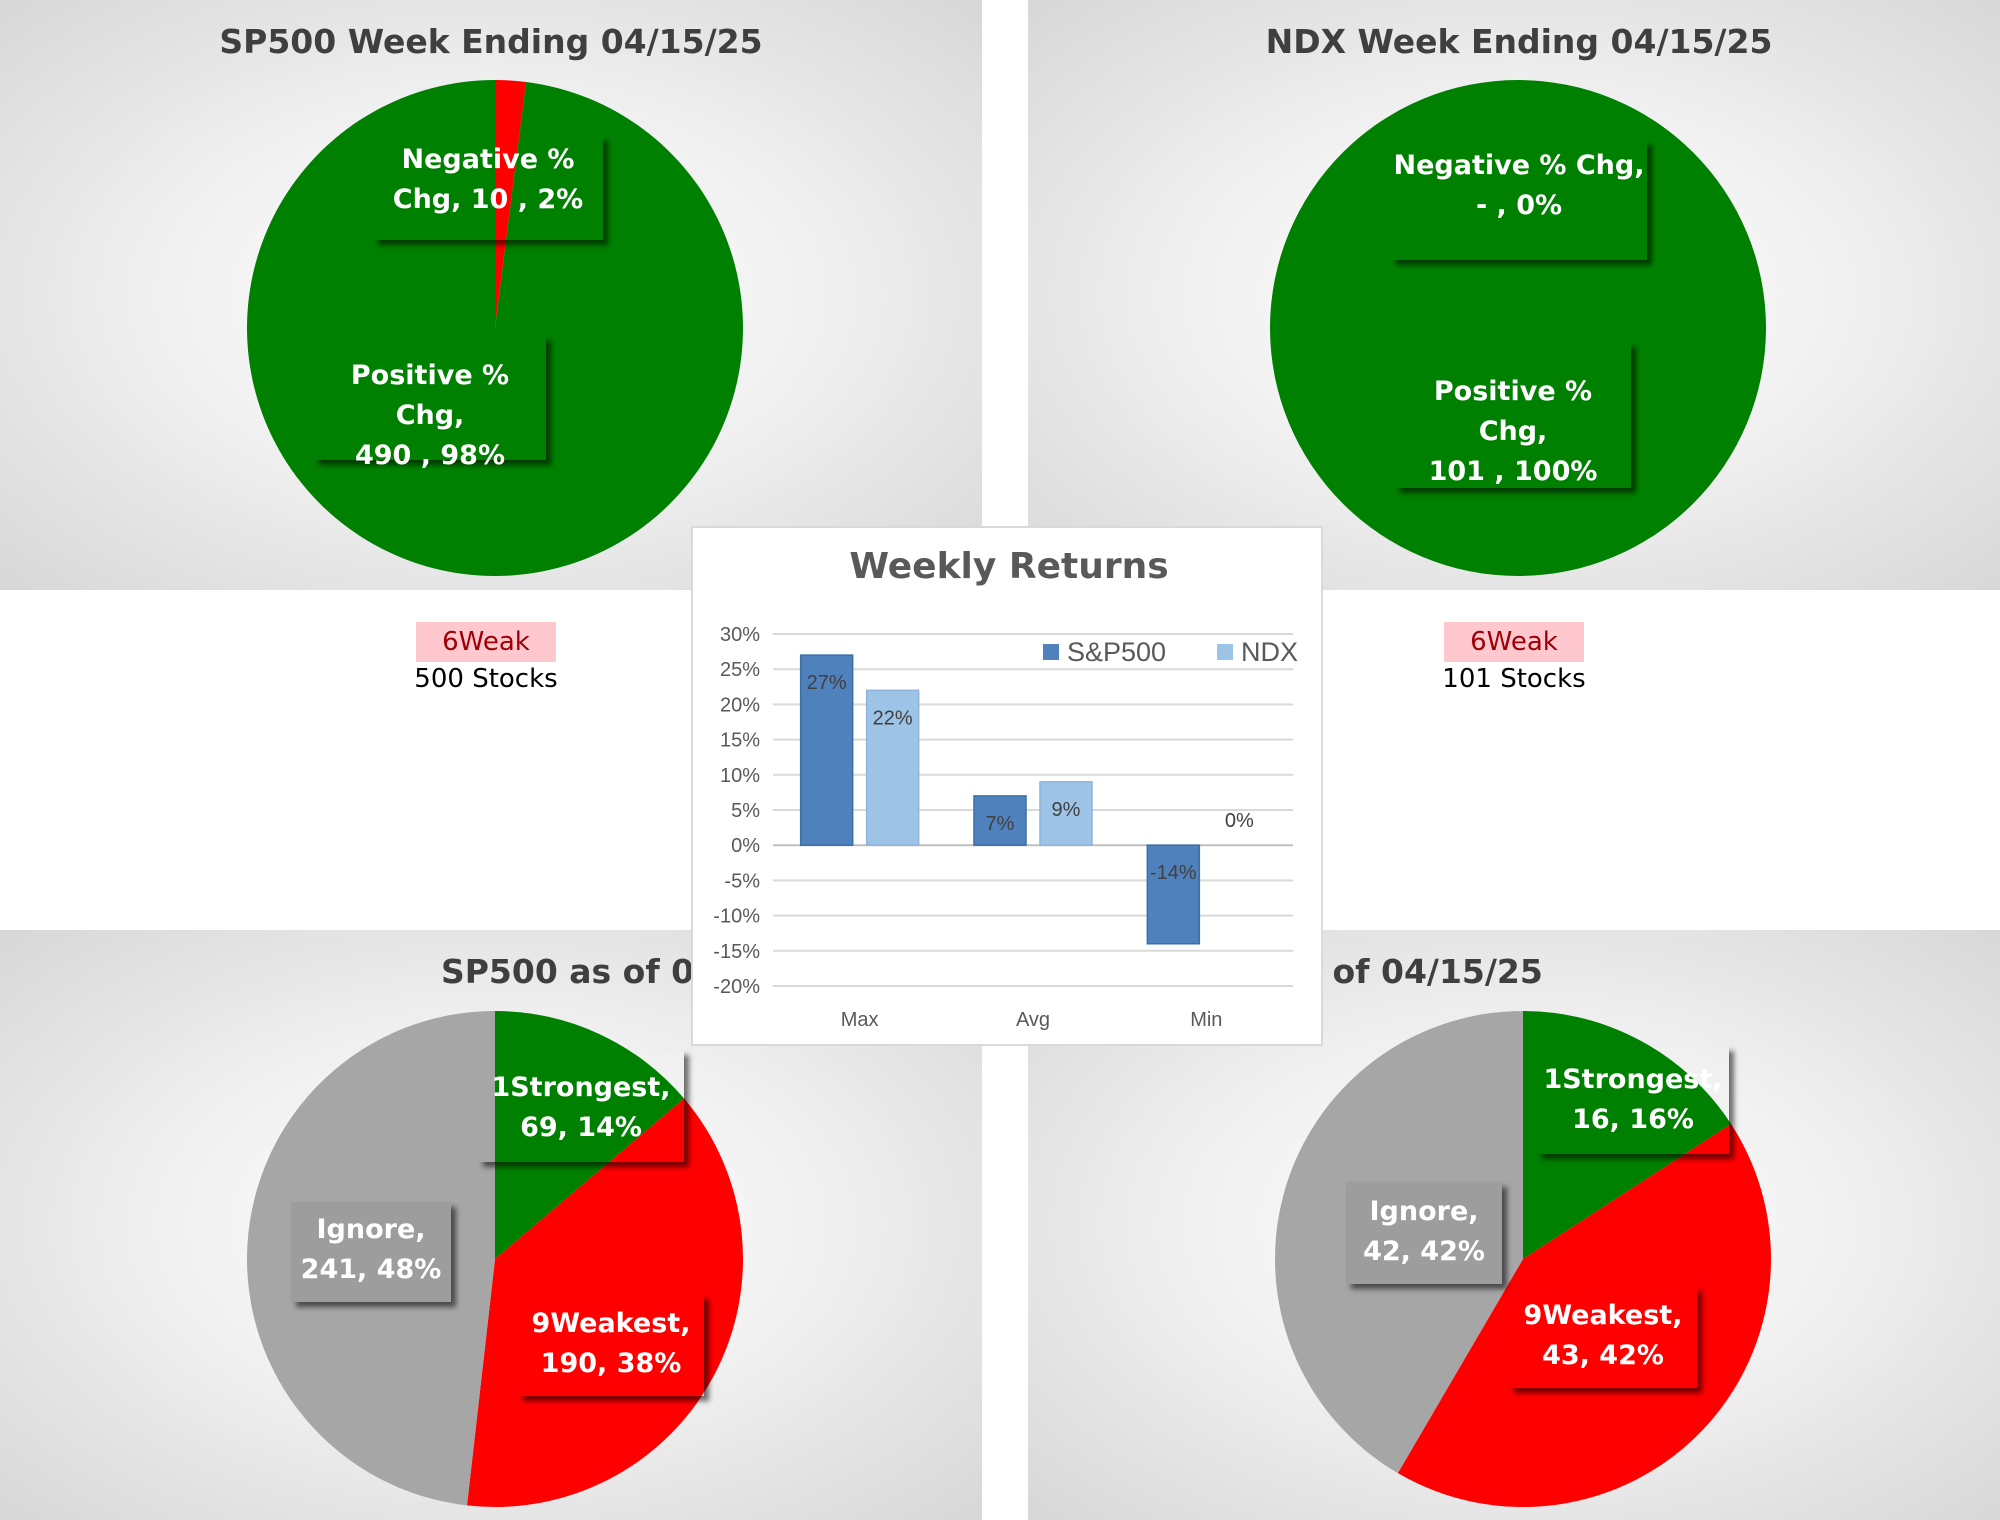 The image size is (2000, 1520). What do you see at coordinates (745, 811) in the screenshot?
I see `y-tick-label: 5%` at bounding box center [745, 811].